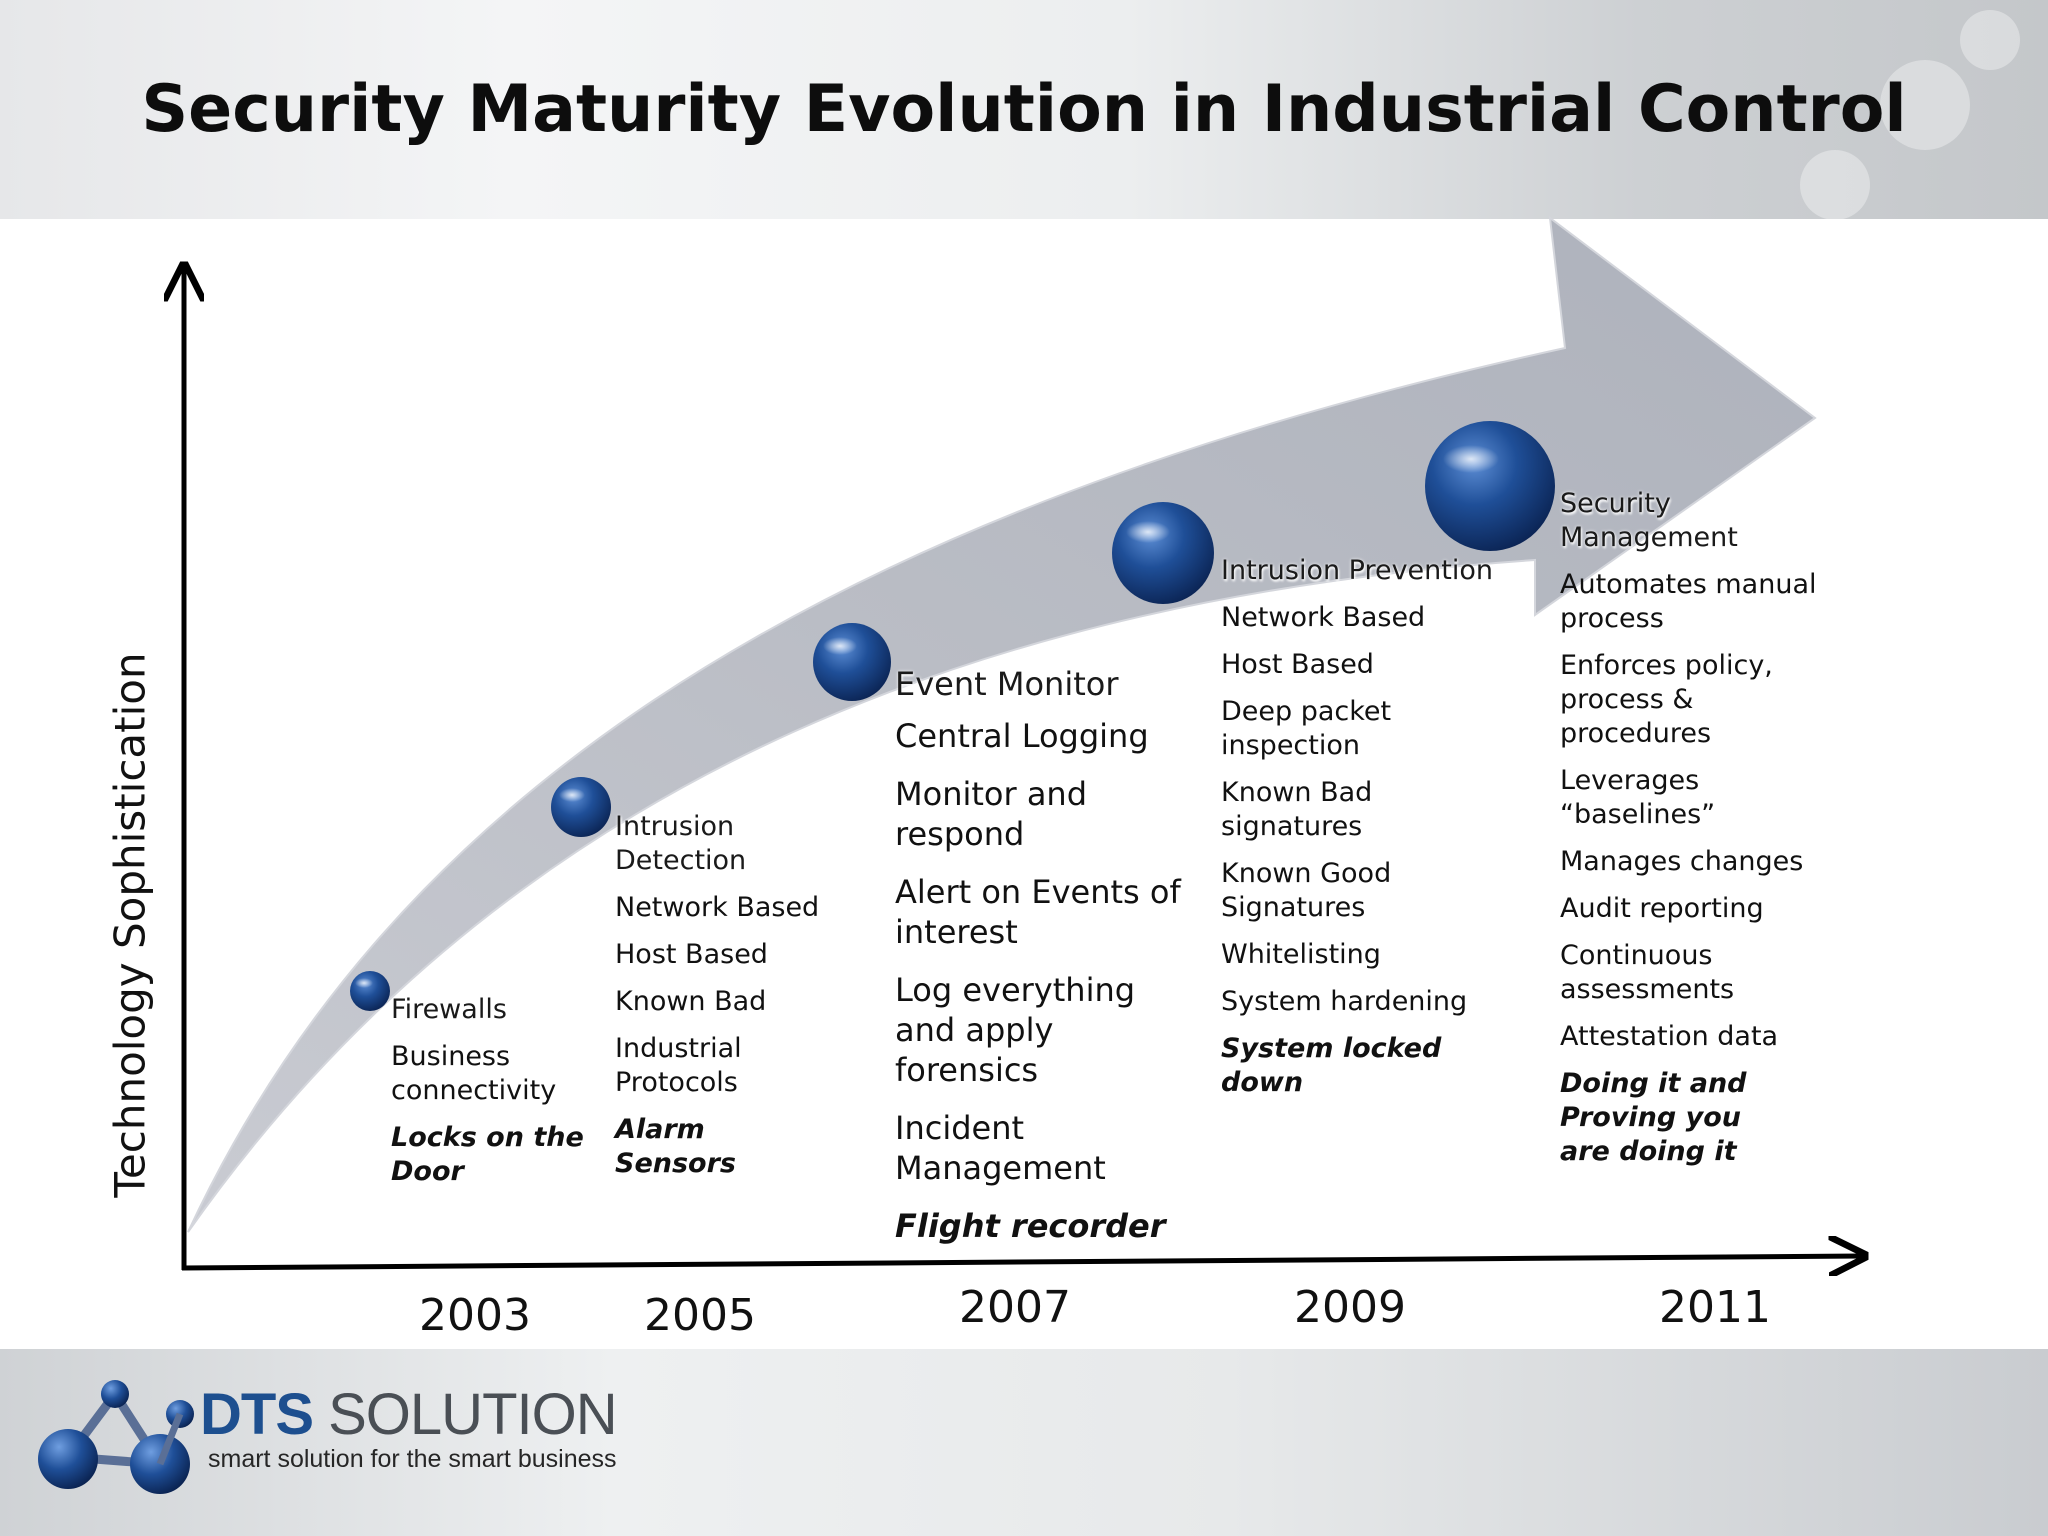  What do you see at coordinates (852, 662) in the screenshot?
I see `stage-bubble-event-monitor` at bounding box center [852, 662].